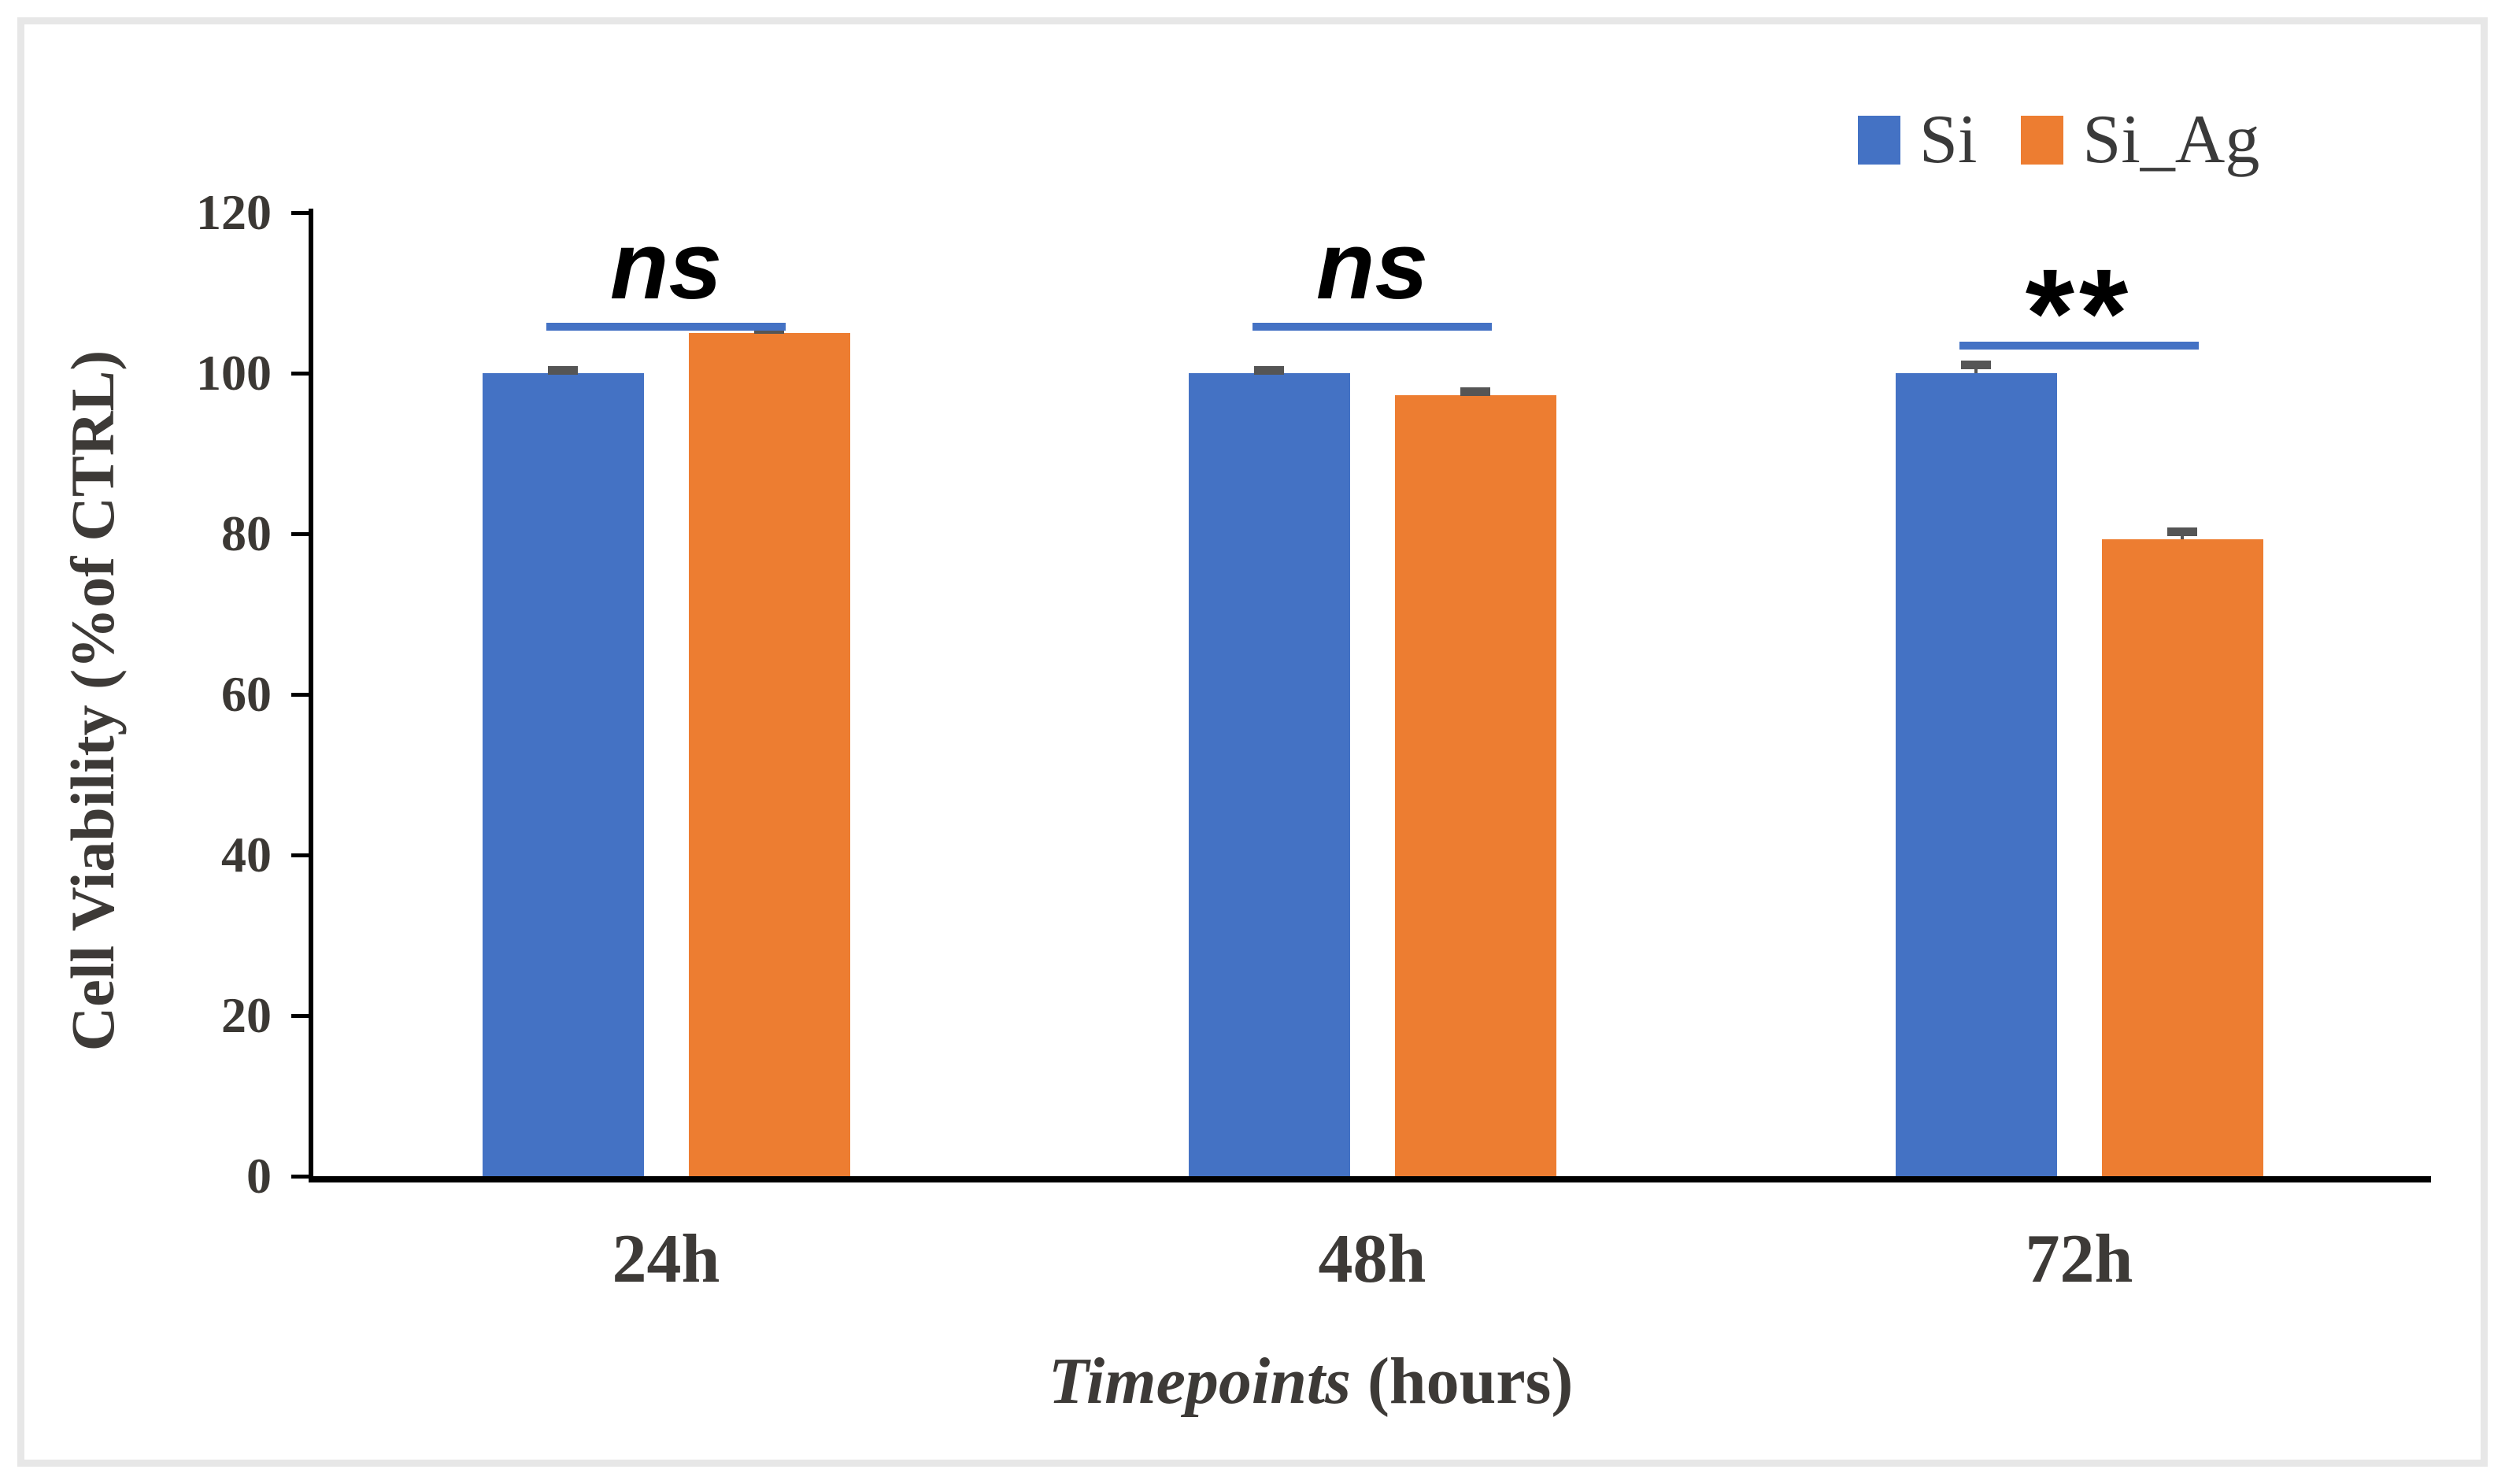 Image resolution: width=2505 pixels, height=1484 pixels. I want to click on legend-item-si-ag: Si_Ag, so click(2140, 140).